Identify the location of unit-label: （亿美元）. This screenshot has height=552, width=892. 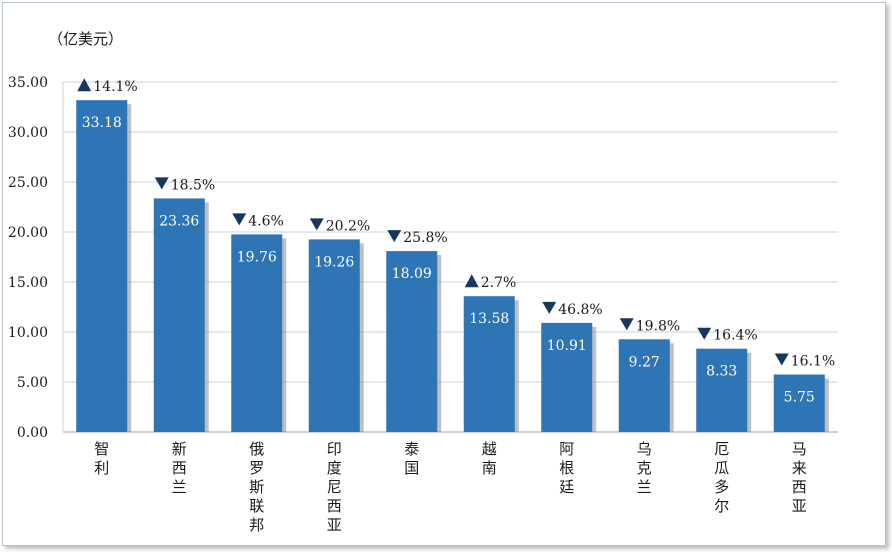
(85, 39).